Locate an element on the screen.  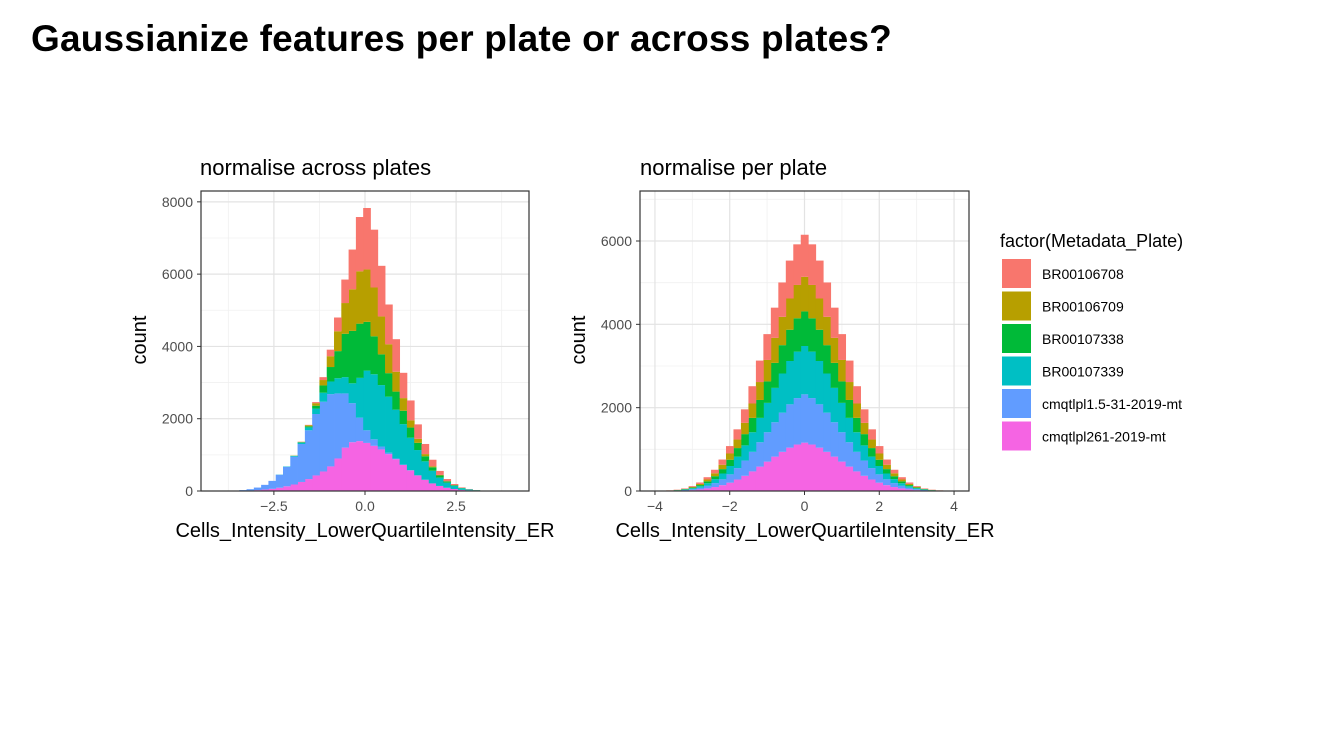
legend-label: cmqtlpl1.5-31-2019-mt is located at coordinates (1112, 404).